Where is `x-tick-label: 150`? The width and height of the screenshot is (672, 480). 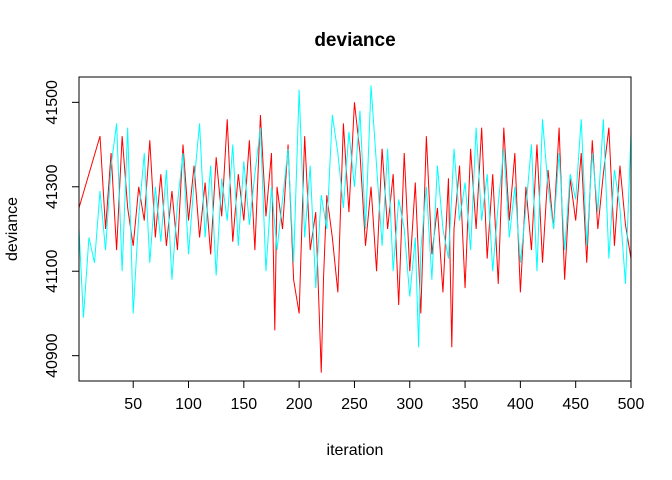 x-tick-label: 150 is located at coordinates (243, 404).